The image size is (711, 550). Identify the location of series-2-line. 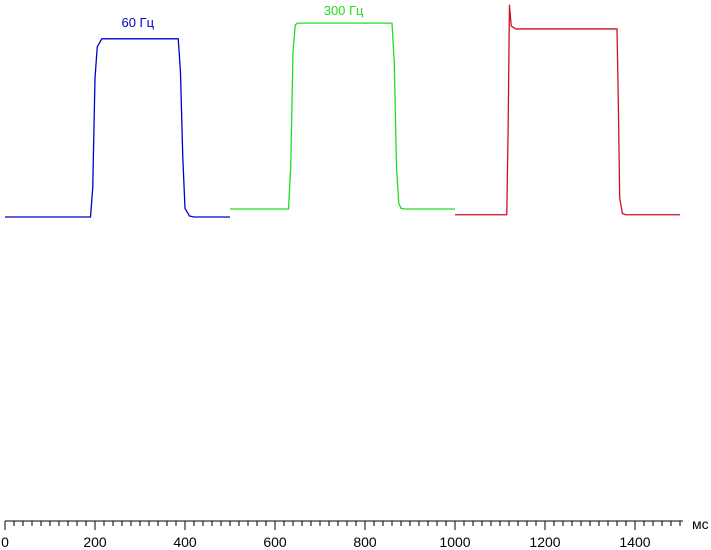
(342, 116).